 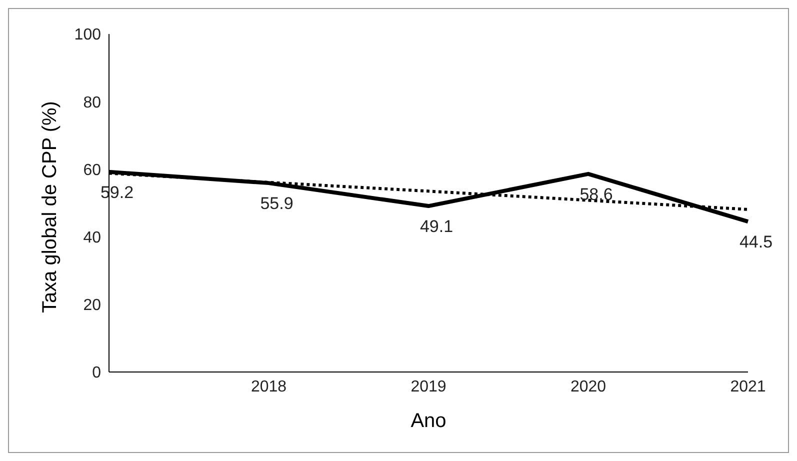 What do you see at coordinates (92, 305) in the screenshot?
I see `y-tick-label: 20` at bounding box center [92, 305].